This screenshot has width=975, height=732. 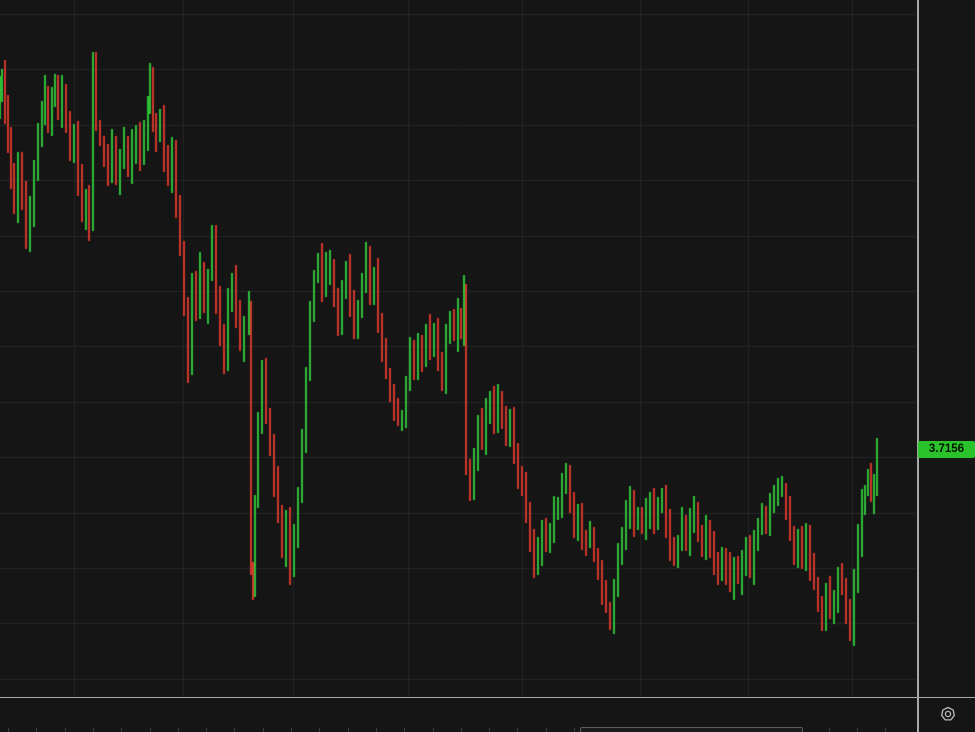 What do you see at coordinates (918, 366) in the screenshot?
I see `price-axis-border` at bounding box center [918, 366].